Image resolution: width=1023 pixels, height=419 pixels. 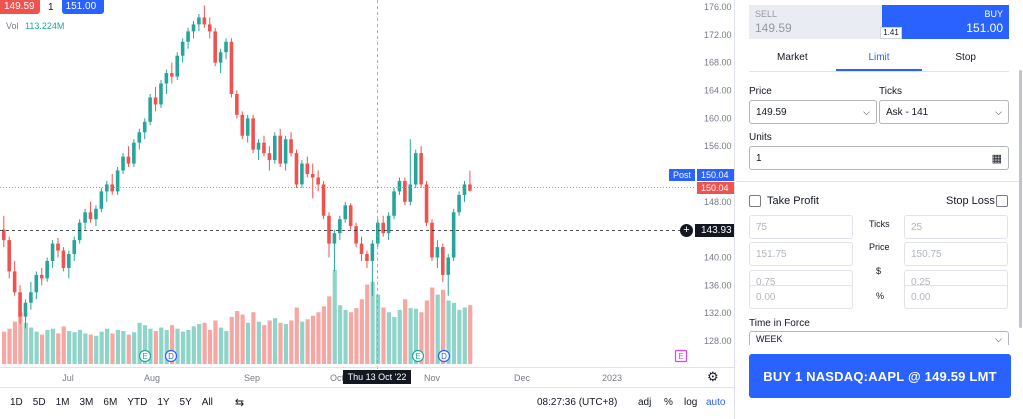 What do you see at coordinates (691, 402) in the screenshot?
I see `log-scale-toggle: log` at bounding box center [691, 402].